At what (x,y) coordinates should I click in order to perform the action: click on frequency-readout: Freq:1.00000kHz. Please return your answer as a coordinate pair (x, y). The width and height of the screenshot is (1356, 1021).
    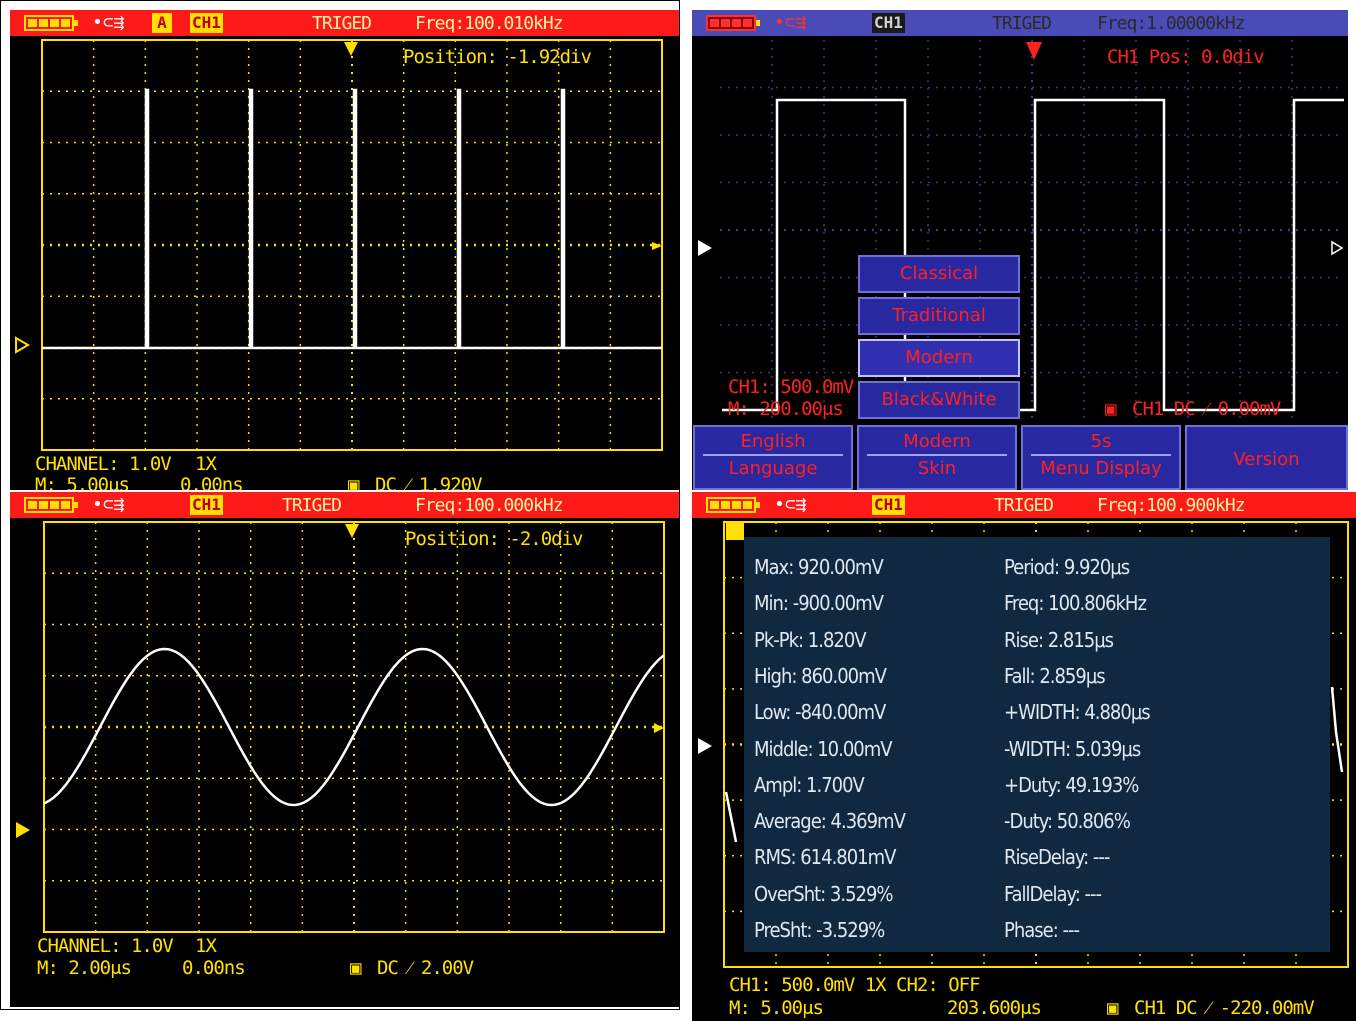
    Looking at the image, I should click on (1171, 23).